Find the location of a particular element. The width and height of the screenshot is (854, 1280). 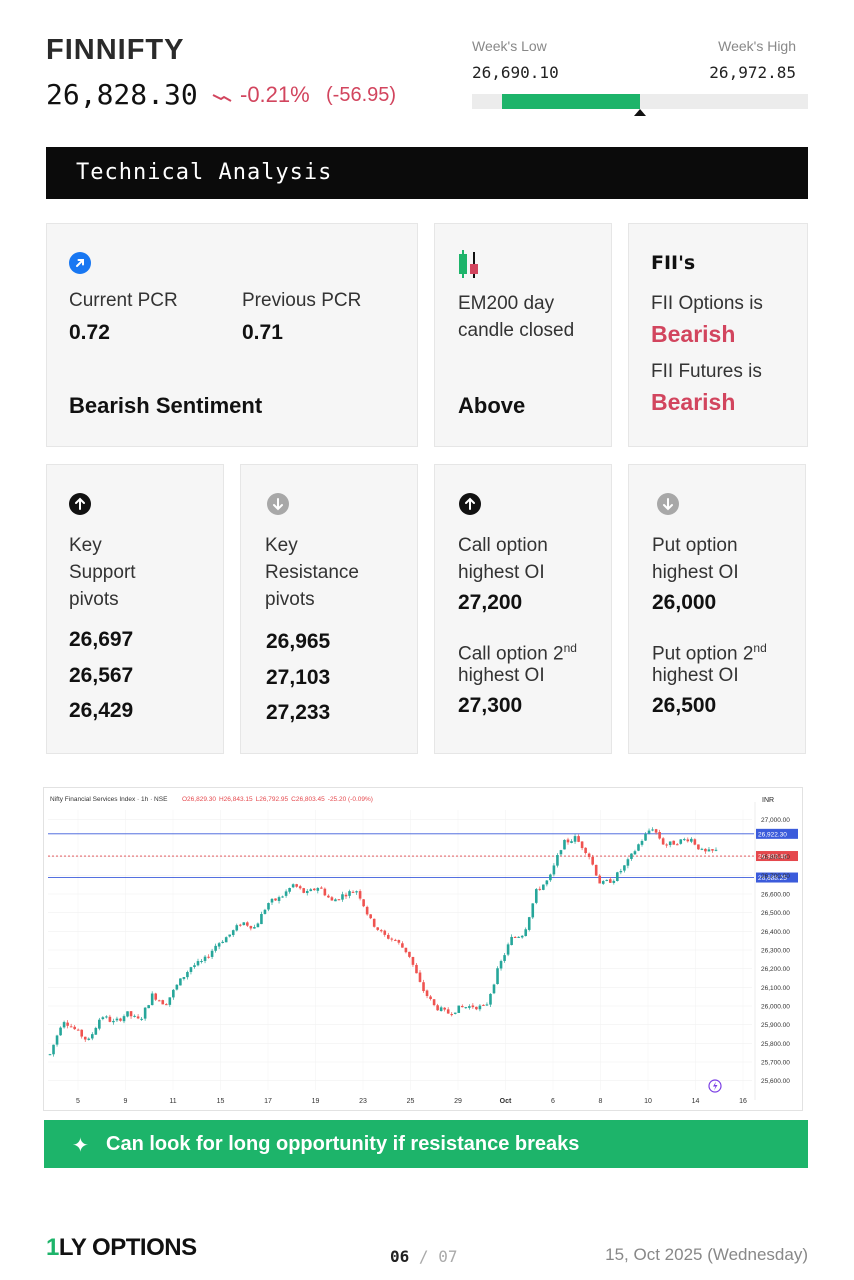

arrow-up-icon is located at coordinates (470, 504).